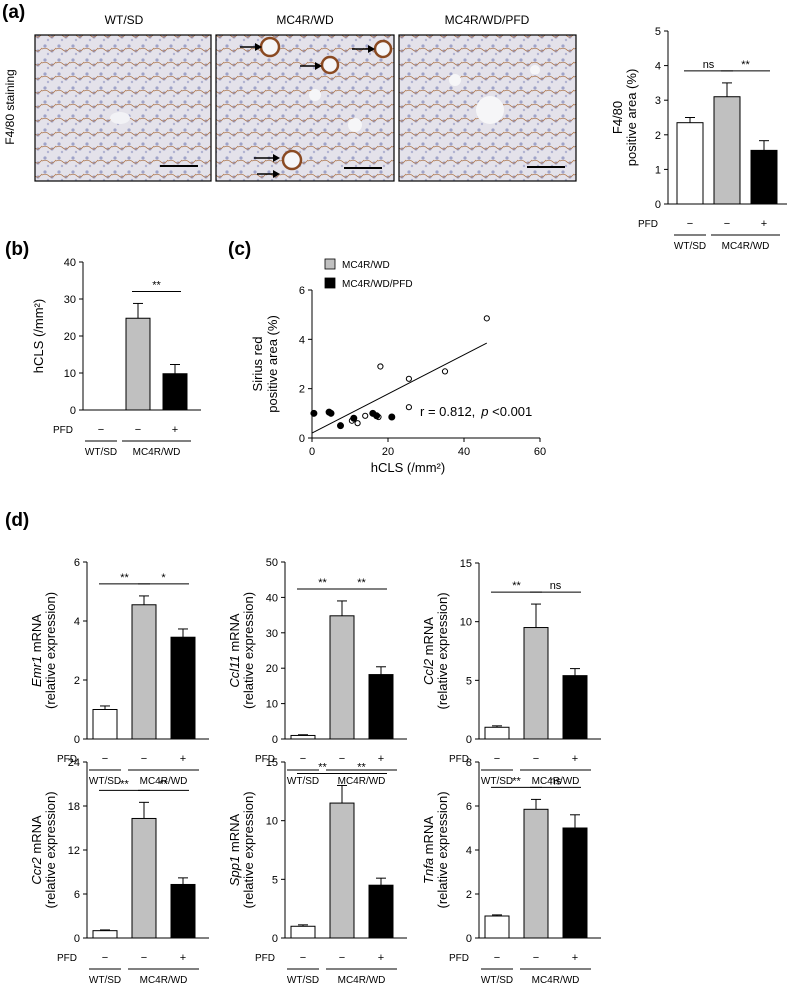 This screenshot has width=787, height=992. What do you see at coordinates (36, 671) in the screenshot?
I see `y-label-gene: Emr1` at bounding box center [36, 671].